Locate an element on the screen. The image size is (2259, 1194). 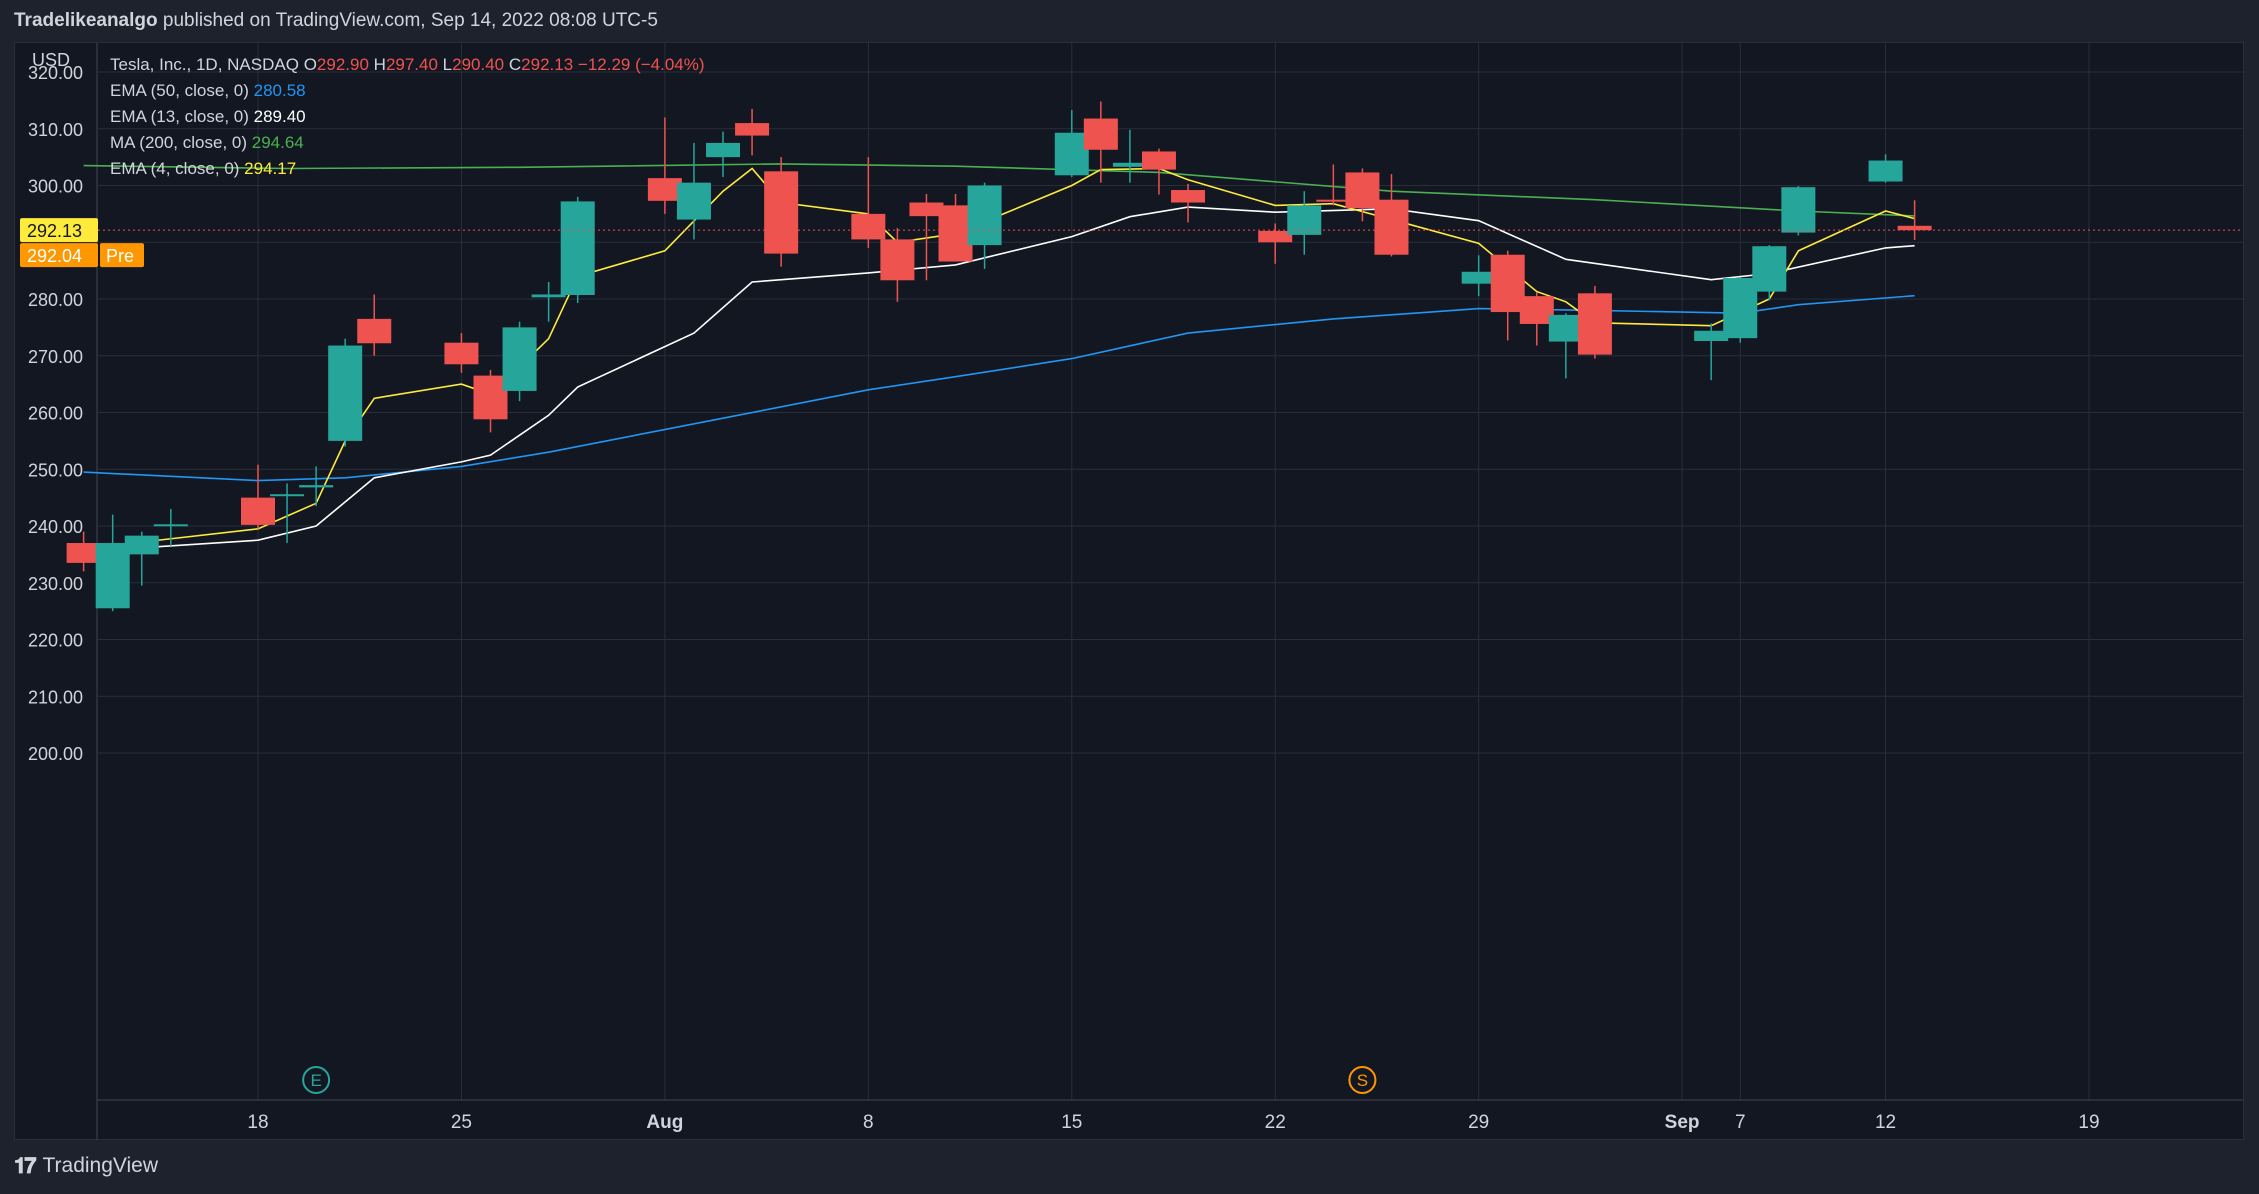
x-tick-label: Aug is located at coordinates (664, 1122).